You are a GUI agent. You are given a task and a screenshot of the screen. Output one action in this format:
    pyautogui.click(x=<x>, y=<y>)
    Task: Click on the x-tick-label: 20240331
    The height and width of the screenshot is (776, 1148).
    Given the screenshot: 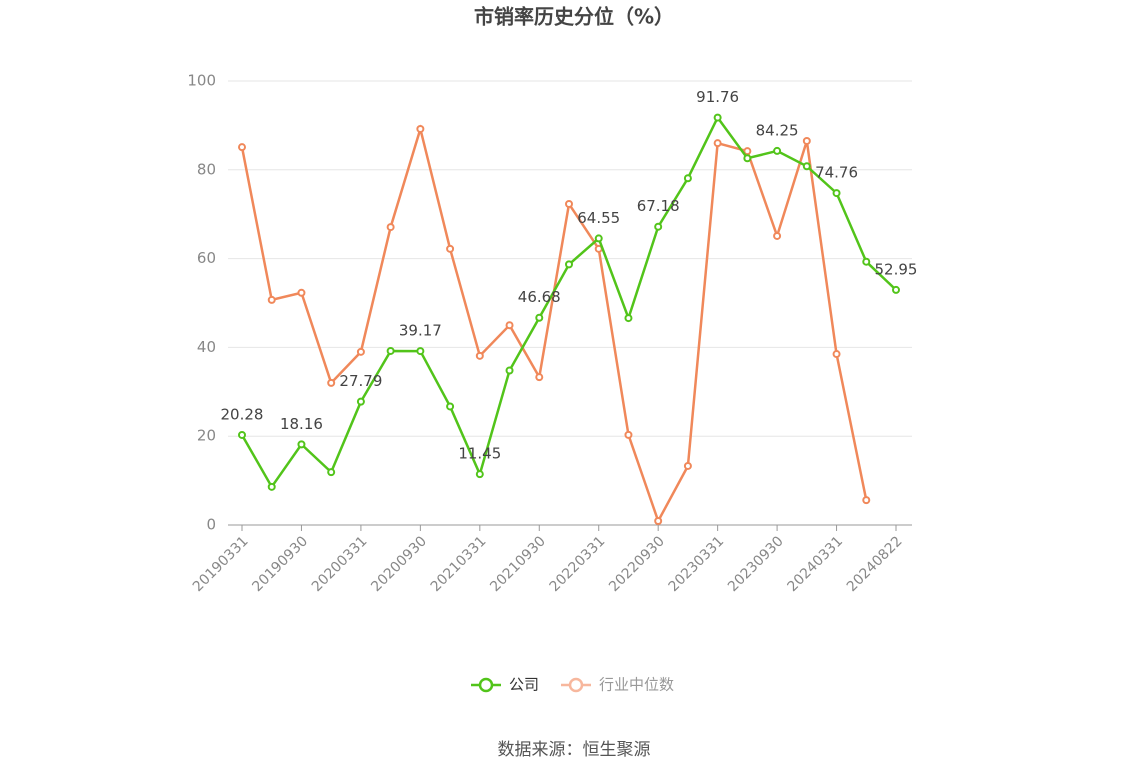 What is the action you would take?
    pyautogui.click(x=815, y=564)
    